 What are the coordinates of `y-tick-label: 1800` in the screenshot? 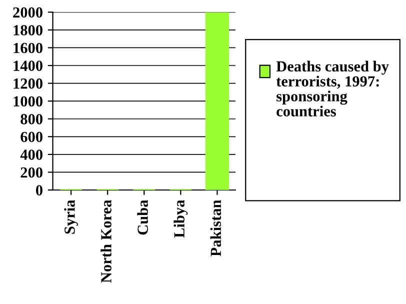 It's located at (28, 30).